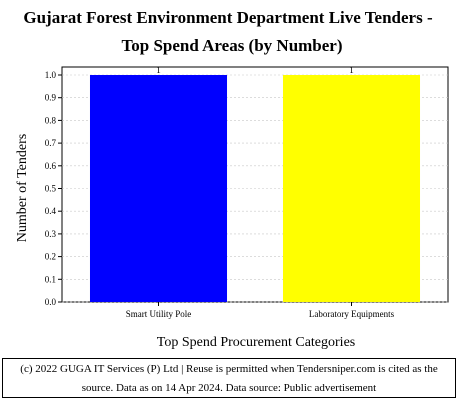 Image resolution: width=460 pixels, height=400 pixels. What do you see at coordinates (51, 166) in the screenshot?
I see `y-tick-label: 0.6` at bounding box center [51, 166].